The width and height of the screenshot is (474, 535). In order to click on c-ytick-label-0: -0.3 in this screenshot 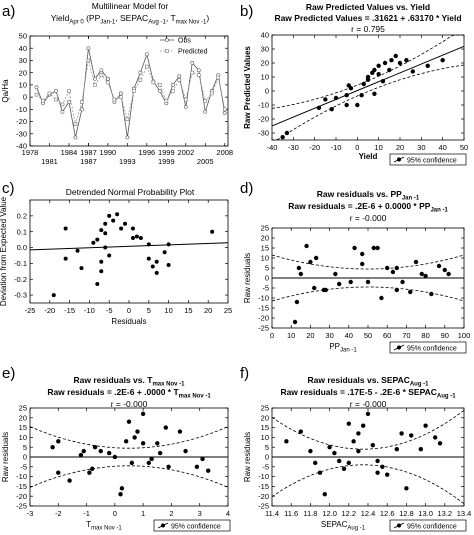, I will do `click(20, 295)`.